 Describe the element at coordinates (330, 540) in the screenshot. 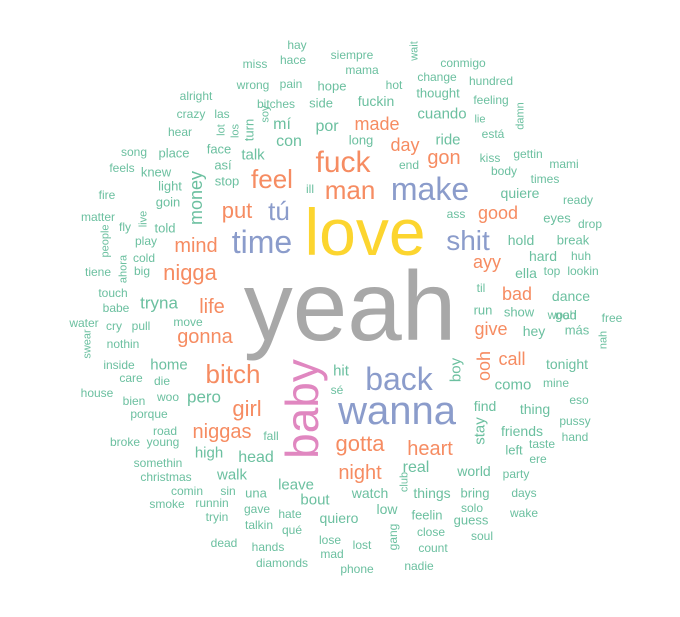

I see `word-lose: lose` at that location.